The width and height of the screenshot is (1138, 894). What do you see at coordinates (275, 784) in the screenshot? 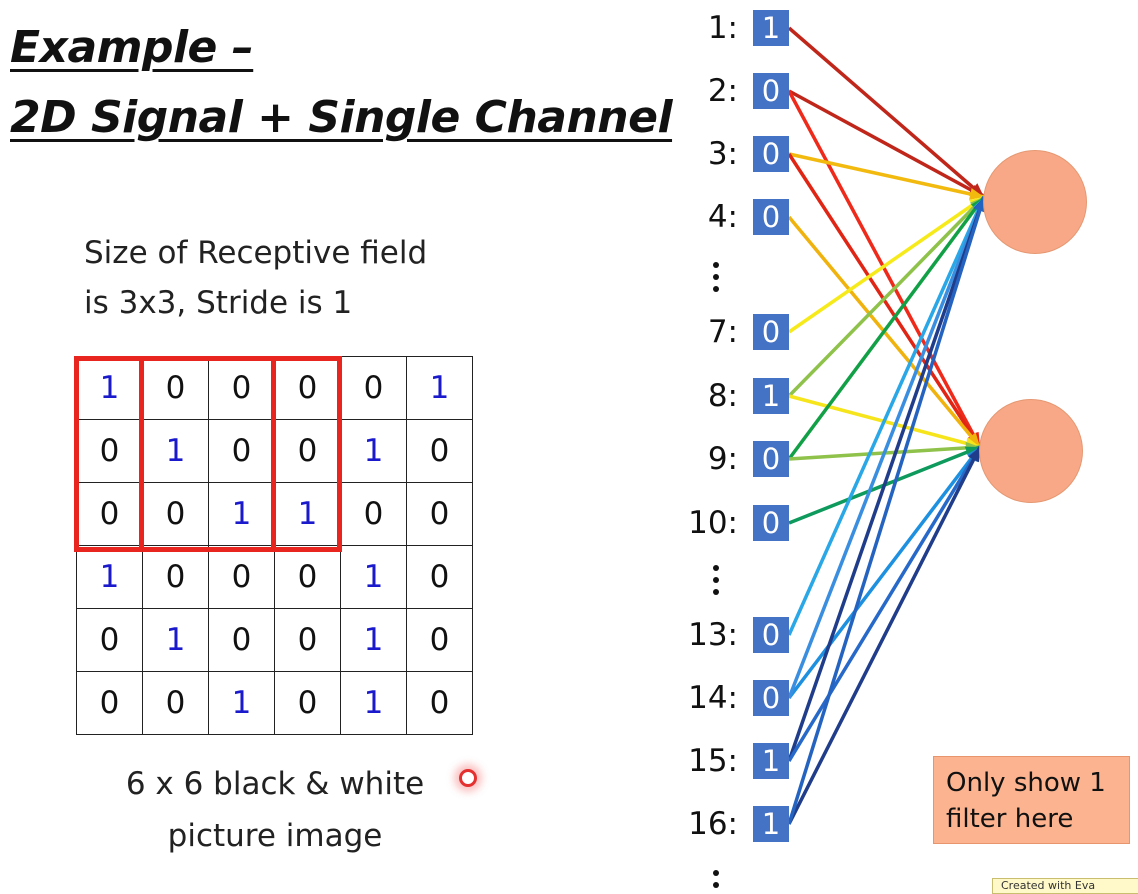
I see `caption-line-1: 6 x 6 black & white` at bounding box center [275, 784].